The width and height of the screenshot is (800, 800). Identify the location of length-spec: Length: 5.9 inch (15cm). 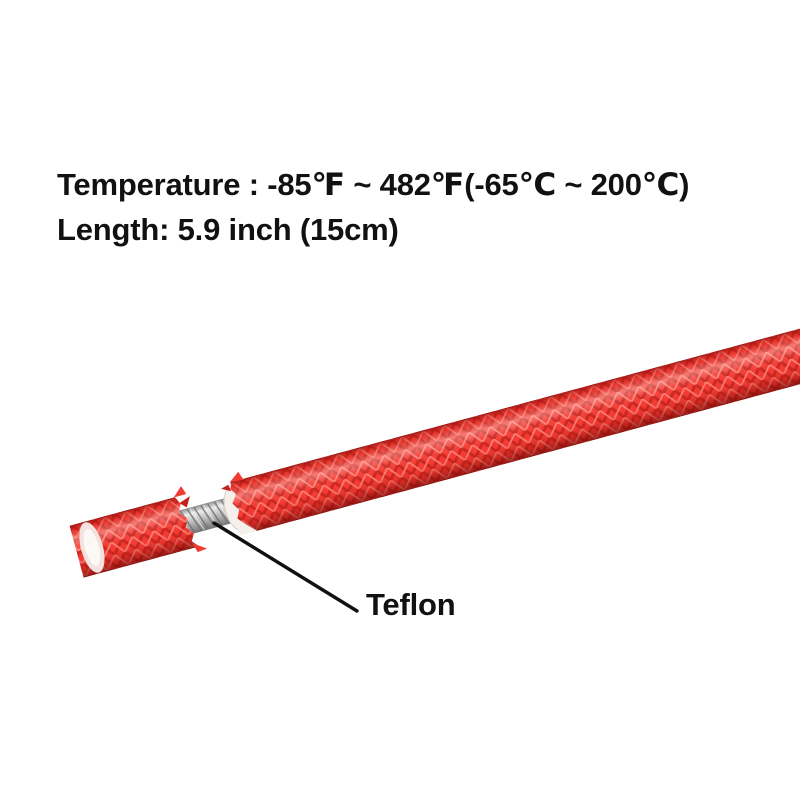
(228, 229).